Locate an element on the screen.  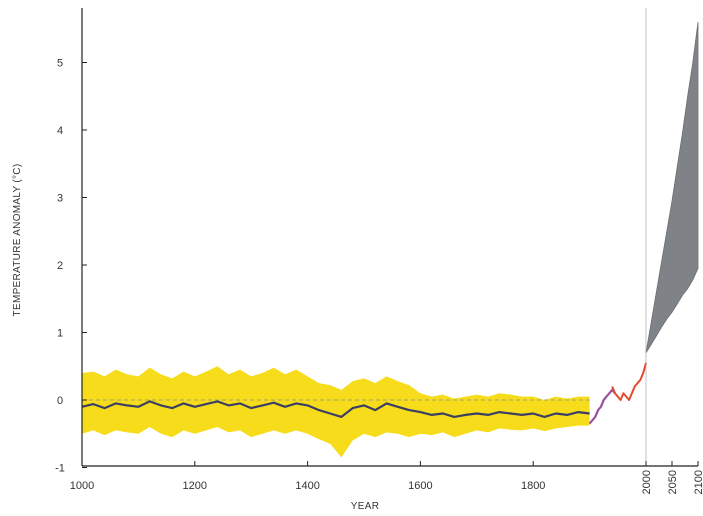
x-tick-label-rotated: 2000 is located at coordinates (647, 482).